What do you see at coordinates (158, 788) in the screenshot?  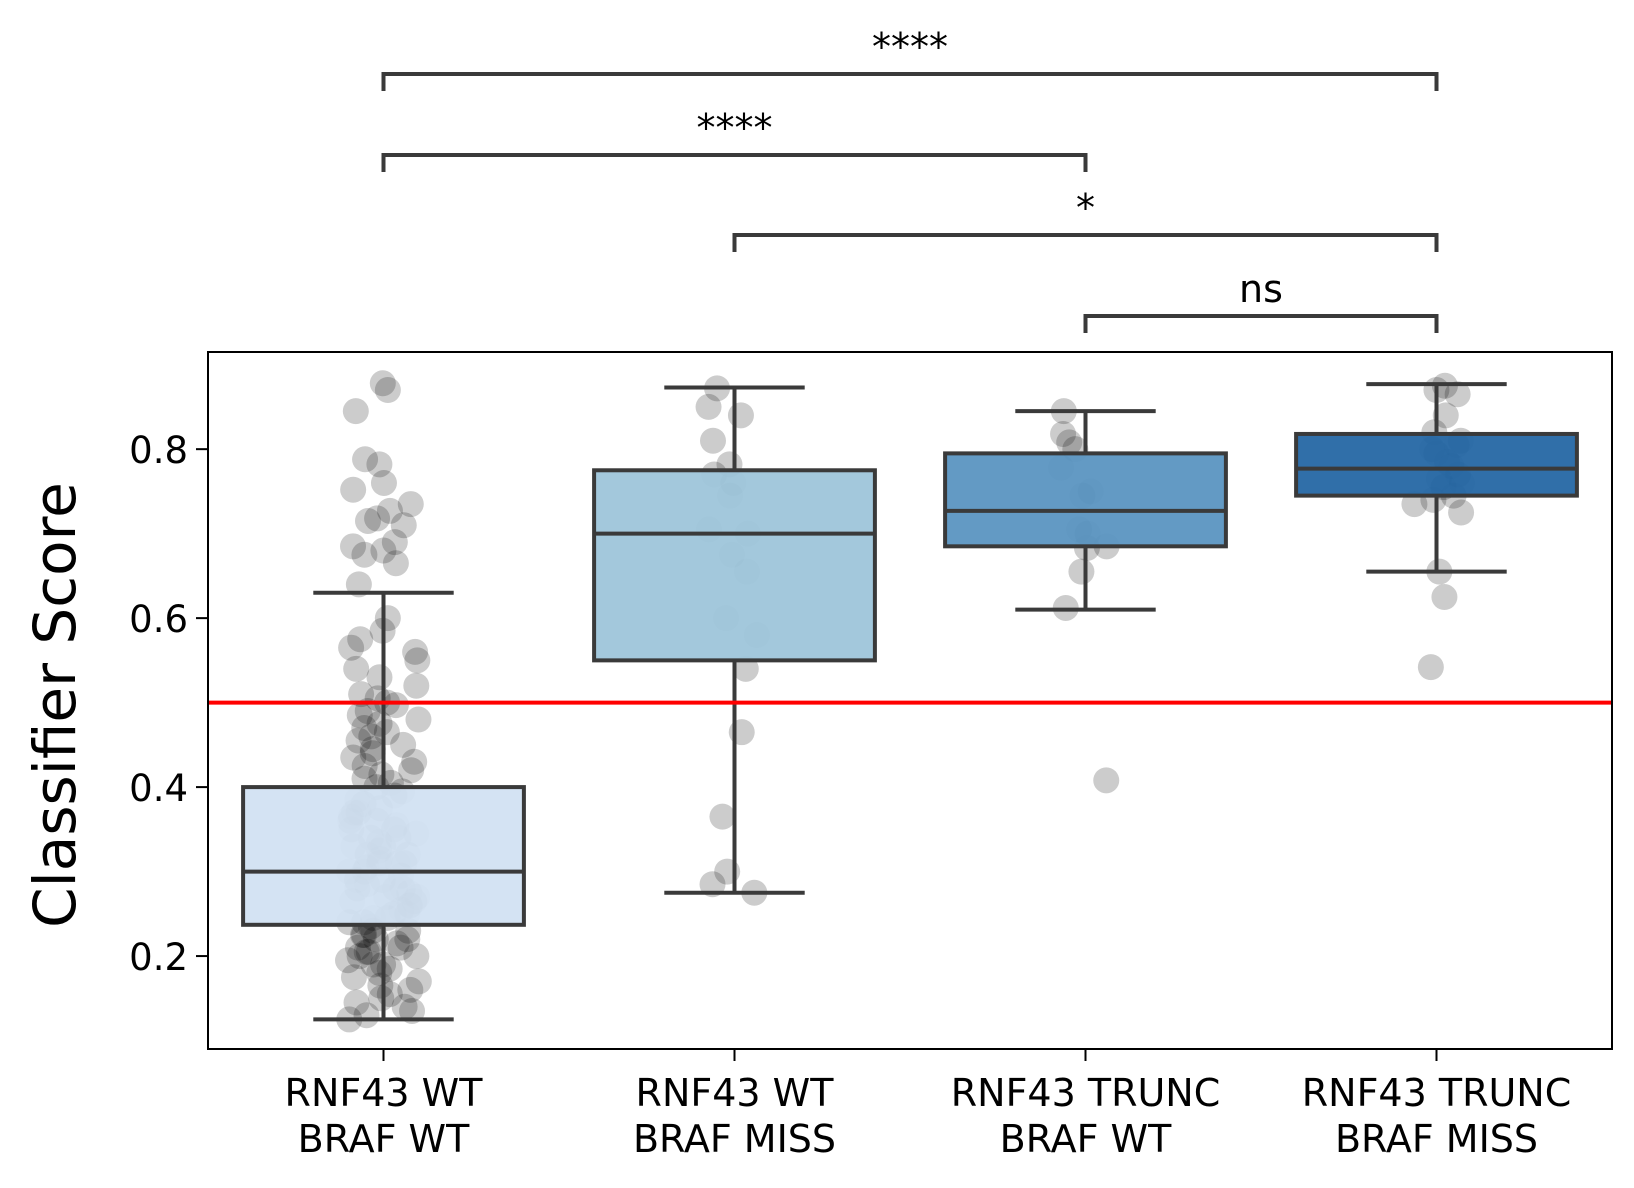 I see `y-tick-label: 0.4` at bounding box center [158, 788].